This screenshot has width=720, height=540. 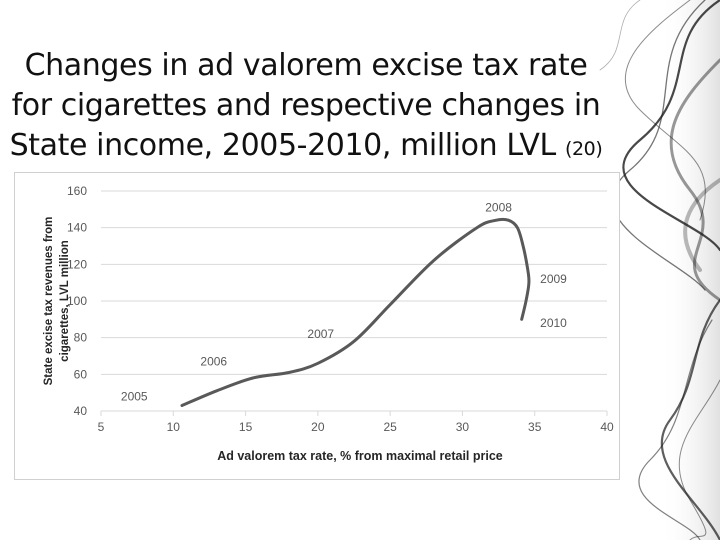 I want to click on x-tick-label: 15, so click(x=246, y=427).